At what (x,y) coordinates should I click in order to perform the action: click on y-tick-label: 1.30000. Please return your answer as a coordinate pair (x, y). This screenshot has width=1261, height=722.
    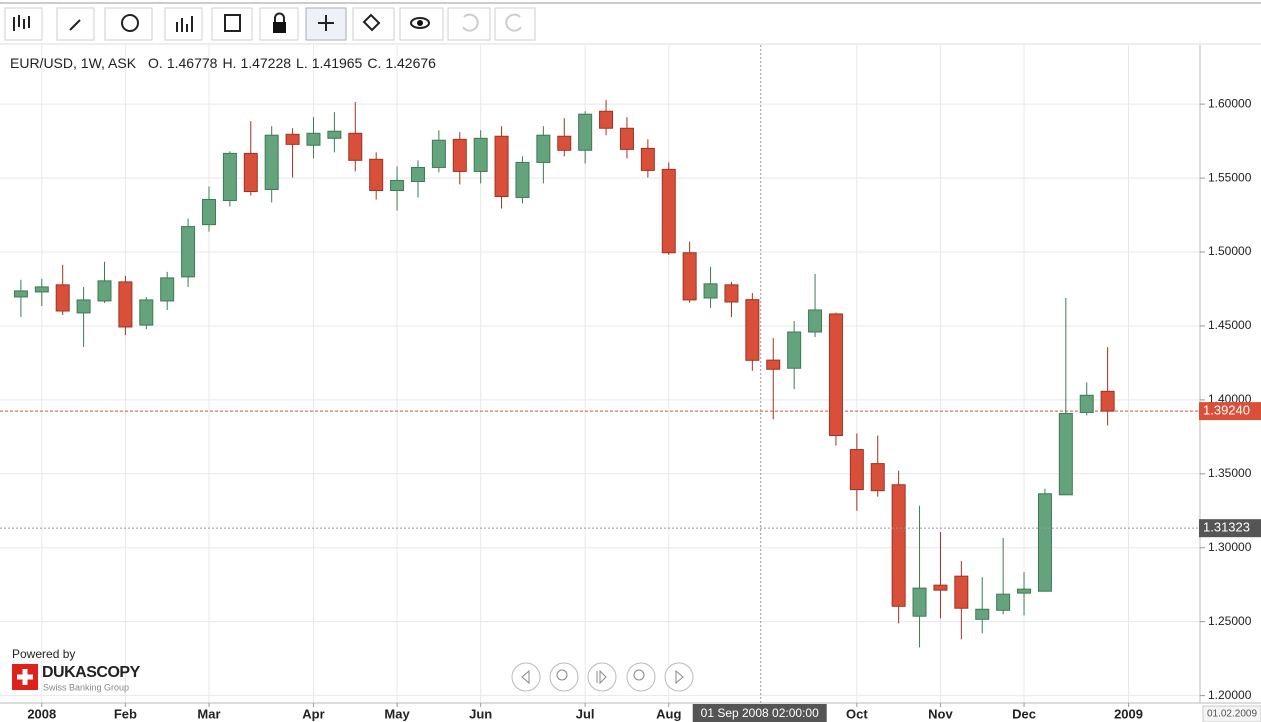
    Looking at the image, I should click on (1230, 547).